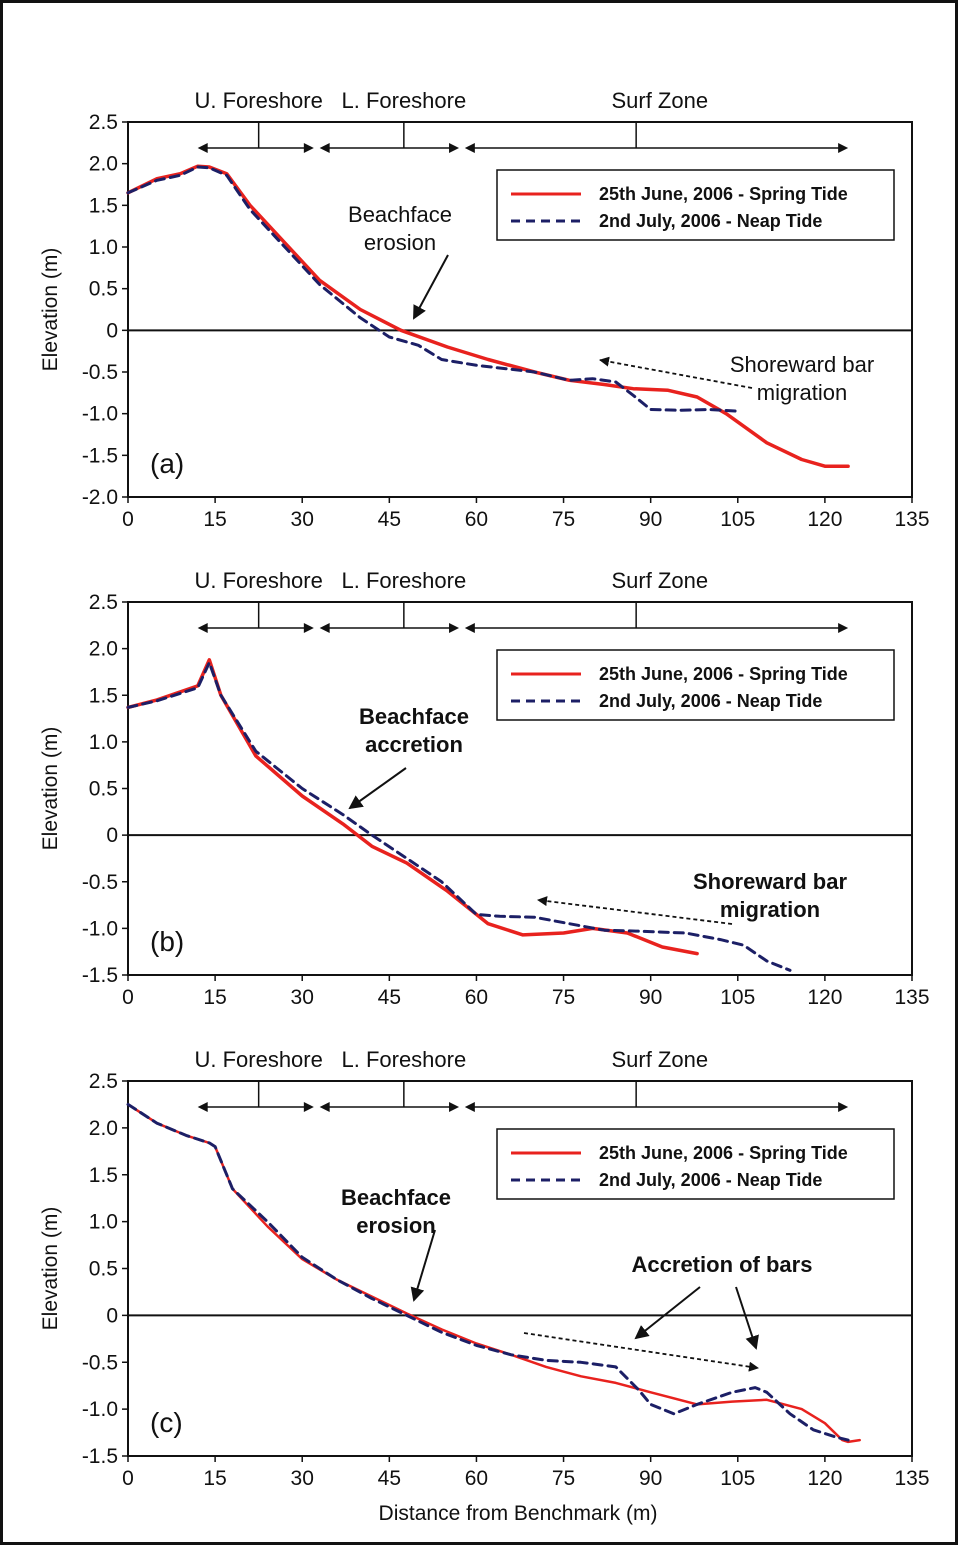  I want to click on y-tick-label: 1.0, so click(103, 247).